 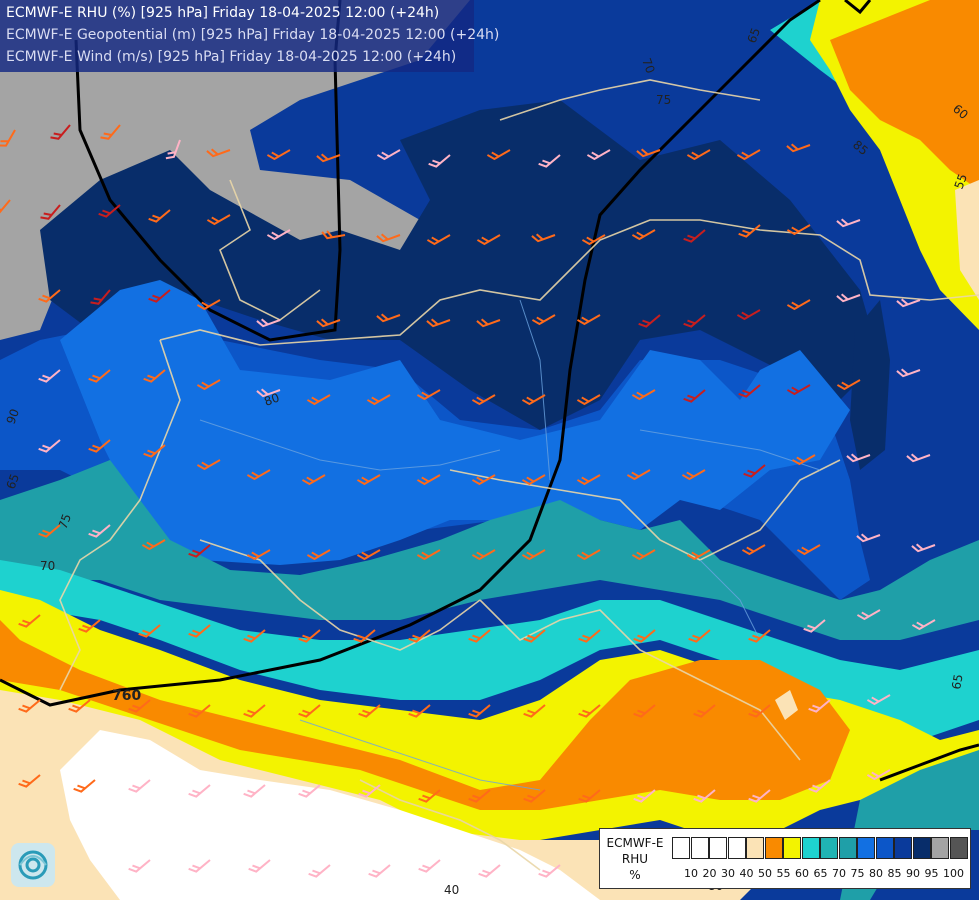 I want to click on rh-label-7: 75, so click(x=663, y=100).